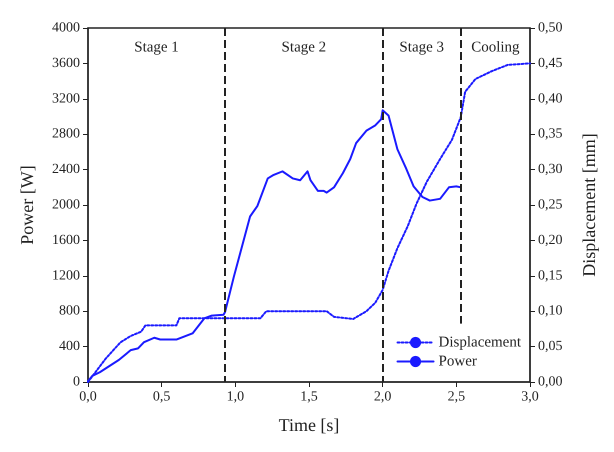 The image size is (614, 452). Describe the element at coordinates (76, 382) in the screenshot. I see `y-tick-label: 0` at that location.